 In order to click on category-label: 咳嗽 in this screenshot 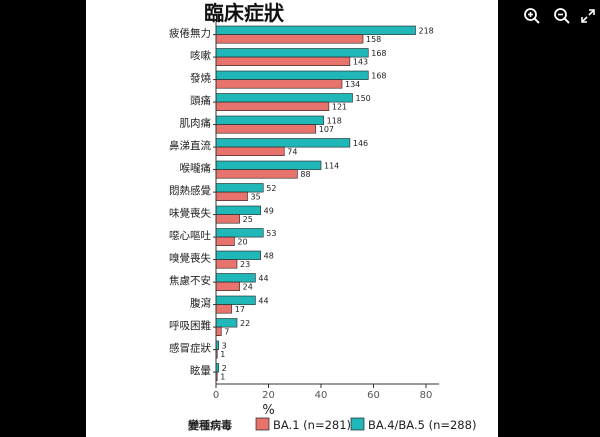, I will do `click(200, 55)`.